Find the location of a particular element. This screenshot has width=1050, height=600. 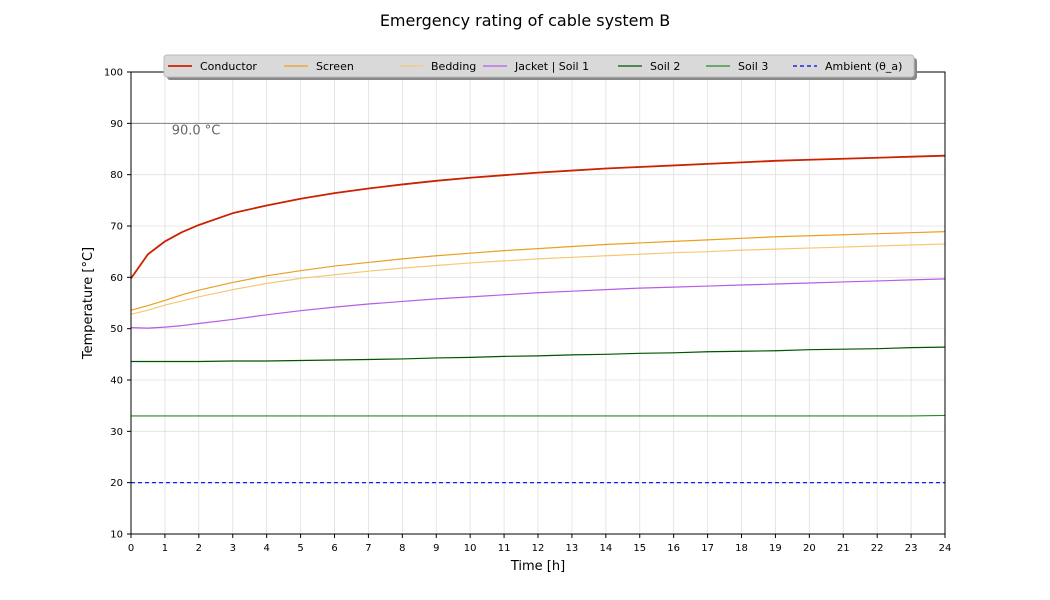

x-tick-label: 16 is located at coordinates (673, 548).